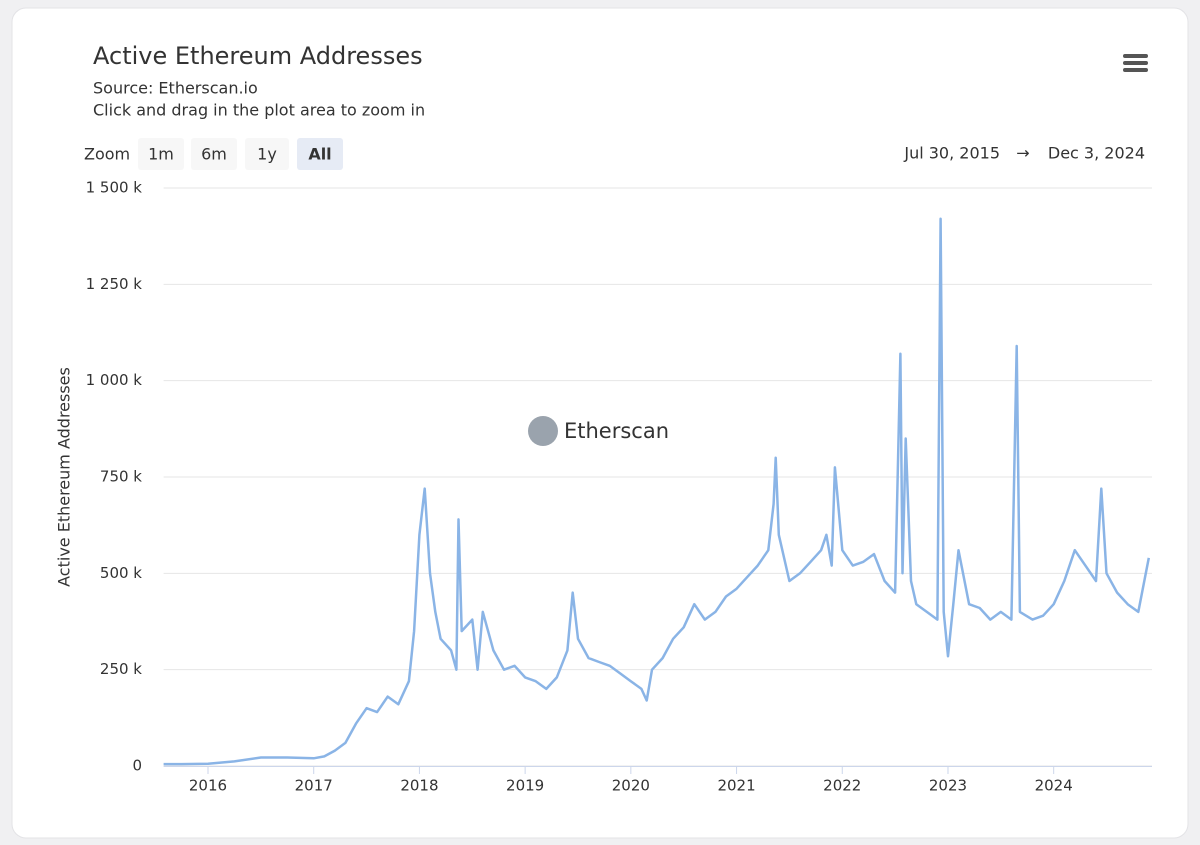 Image resolution: width=1200 pixels, height=845 pixels. I want to click on watermark-text: Etherscan, so click(616, 431).